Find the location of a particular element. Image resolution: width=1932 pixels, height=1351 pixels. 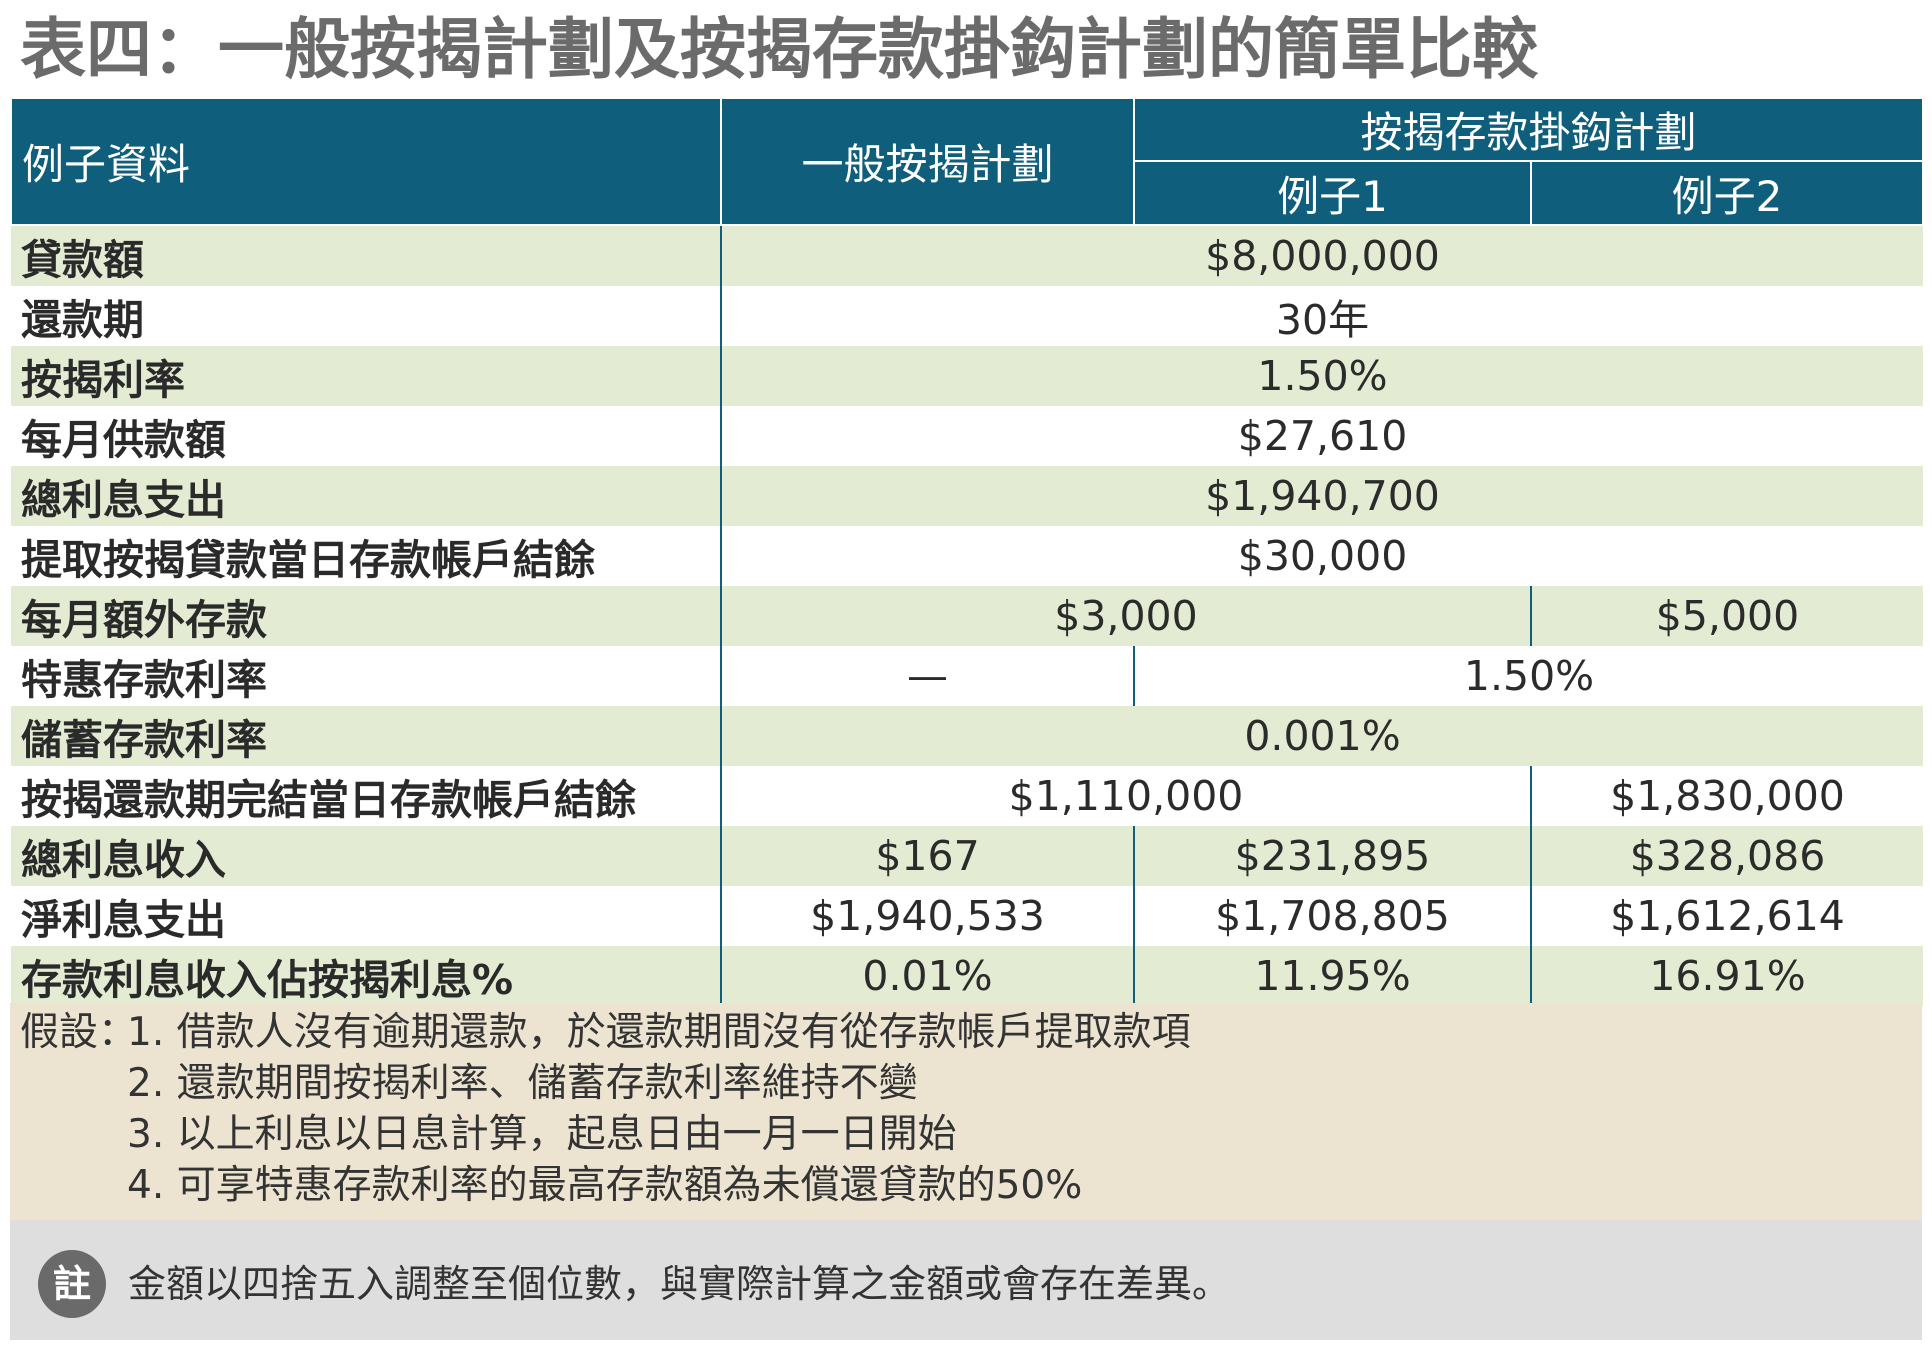

row-label-loan-amount: 貸款額 is located at coordinates (366, 255).